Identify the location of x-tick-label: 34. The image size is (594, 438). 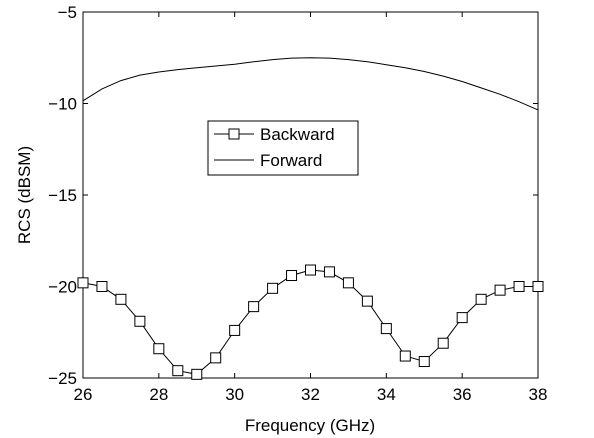
(386, 394).